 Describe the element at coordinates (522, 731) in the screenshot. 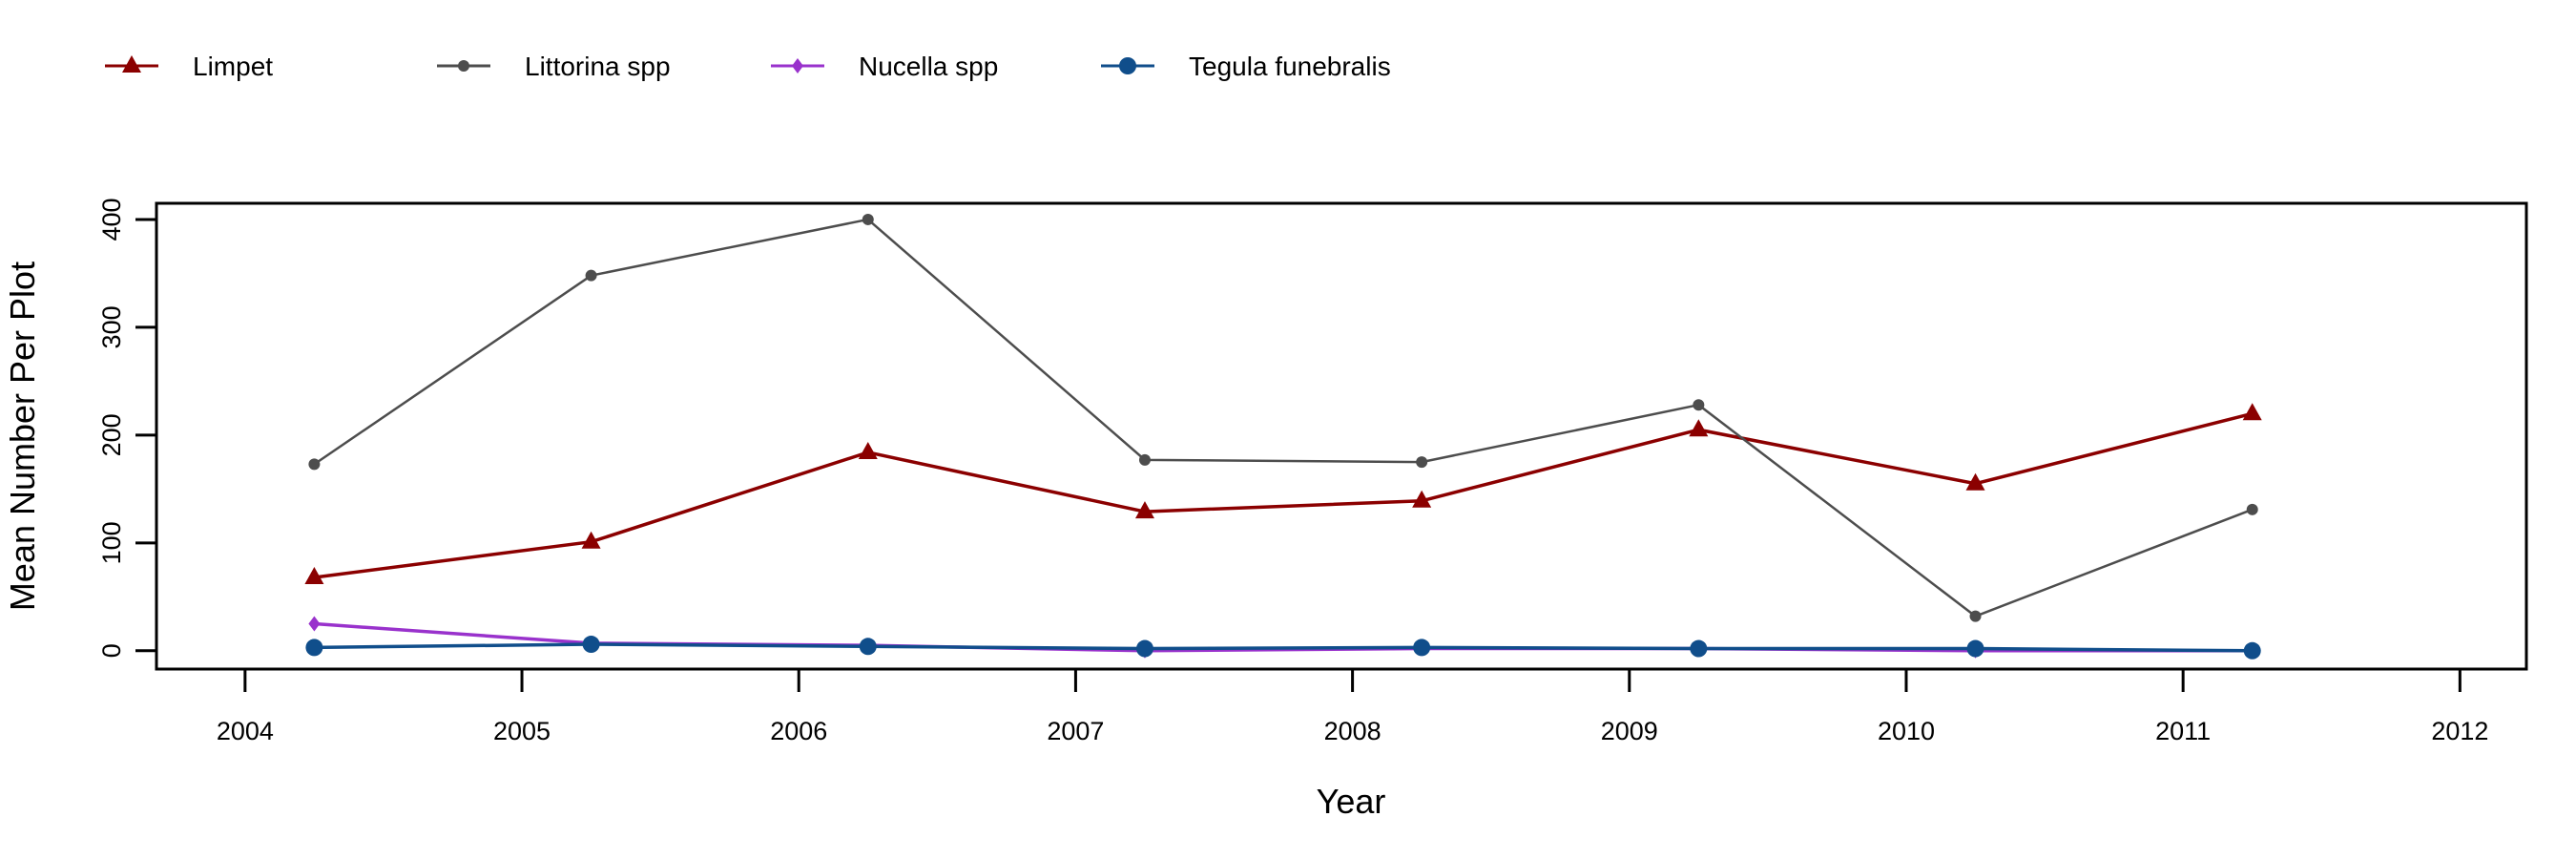

I see `x-tick-label: 2005` at that location.